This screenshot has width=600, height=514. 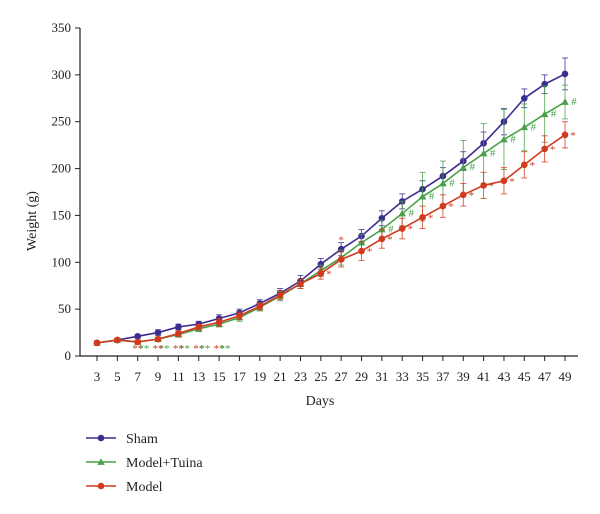 What do you see at coordinates (320, 376) in the screenshot?
I see `x-tick-label: 25` at bounding box center [320, 376].